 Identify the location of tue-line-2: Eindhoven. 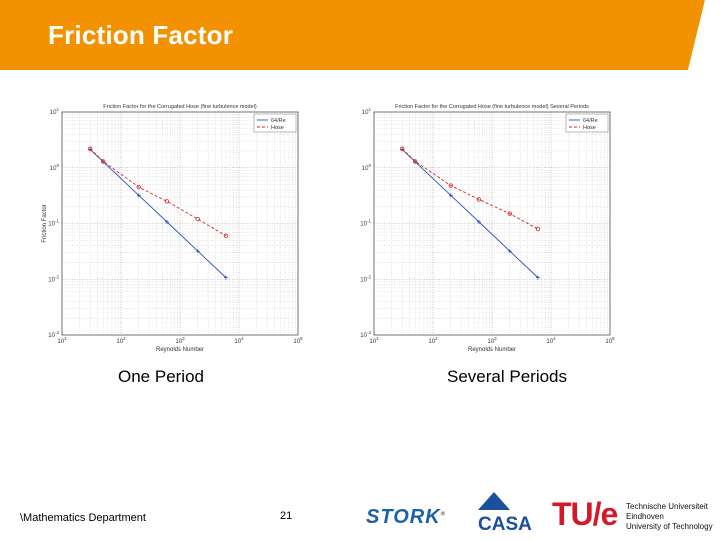
(645, 516).